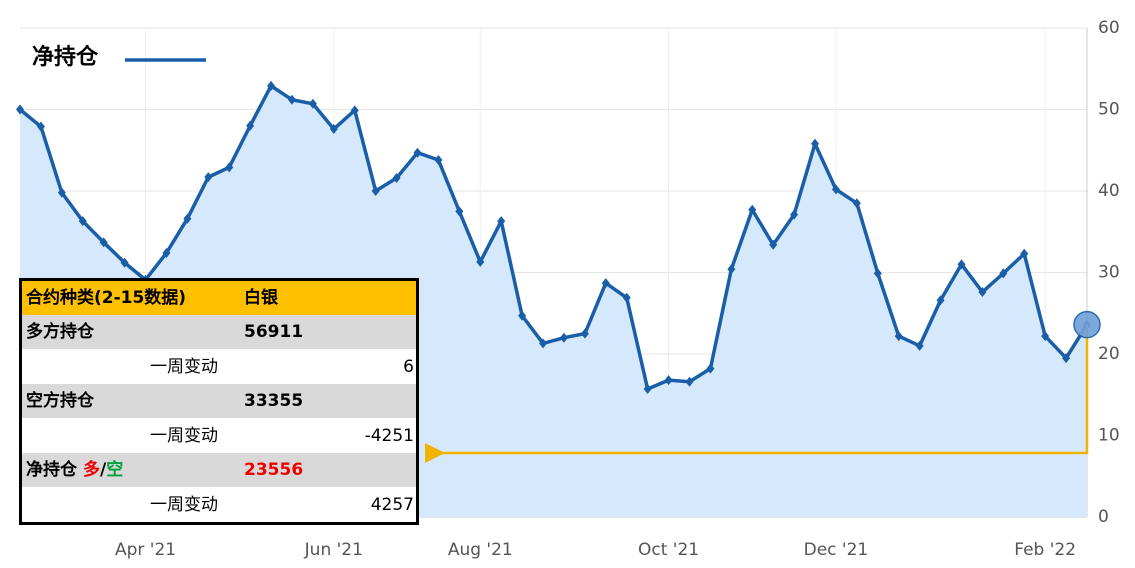 The height and width of the screenshot is (568, 1135). Describe the element at coordinates (1109, 273) in the screenshot. I see `y-tick-label: 30` at that location.